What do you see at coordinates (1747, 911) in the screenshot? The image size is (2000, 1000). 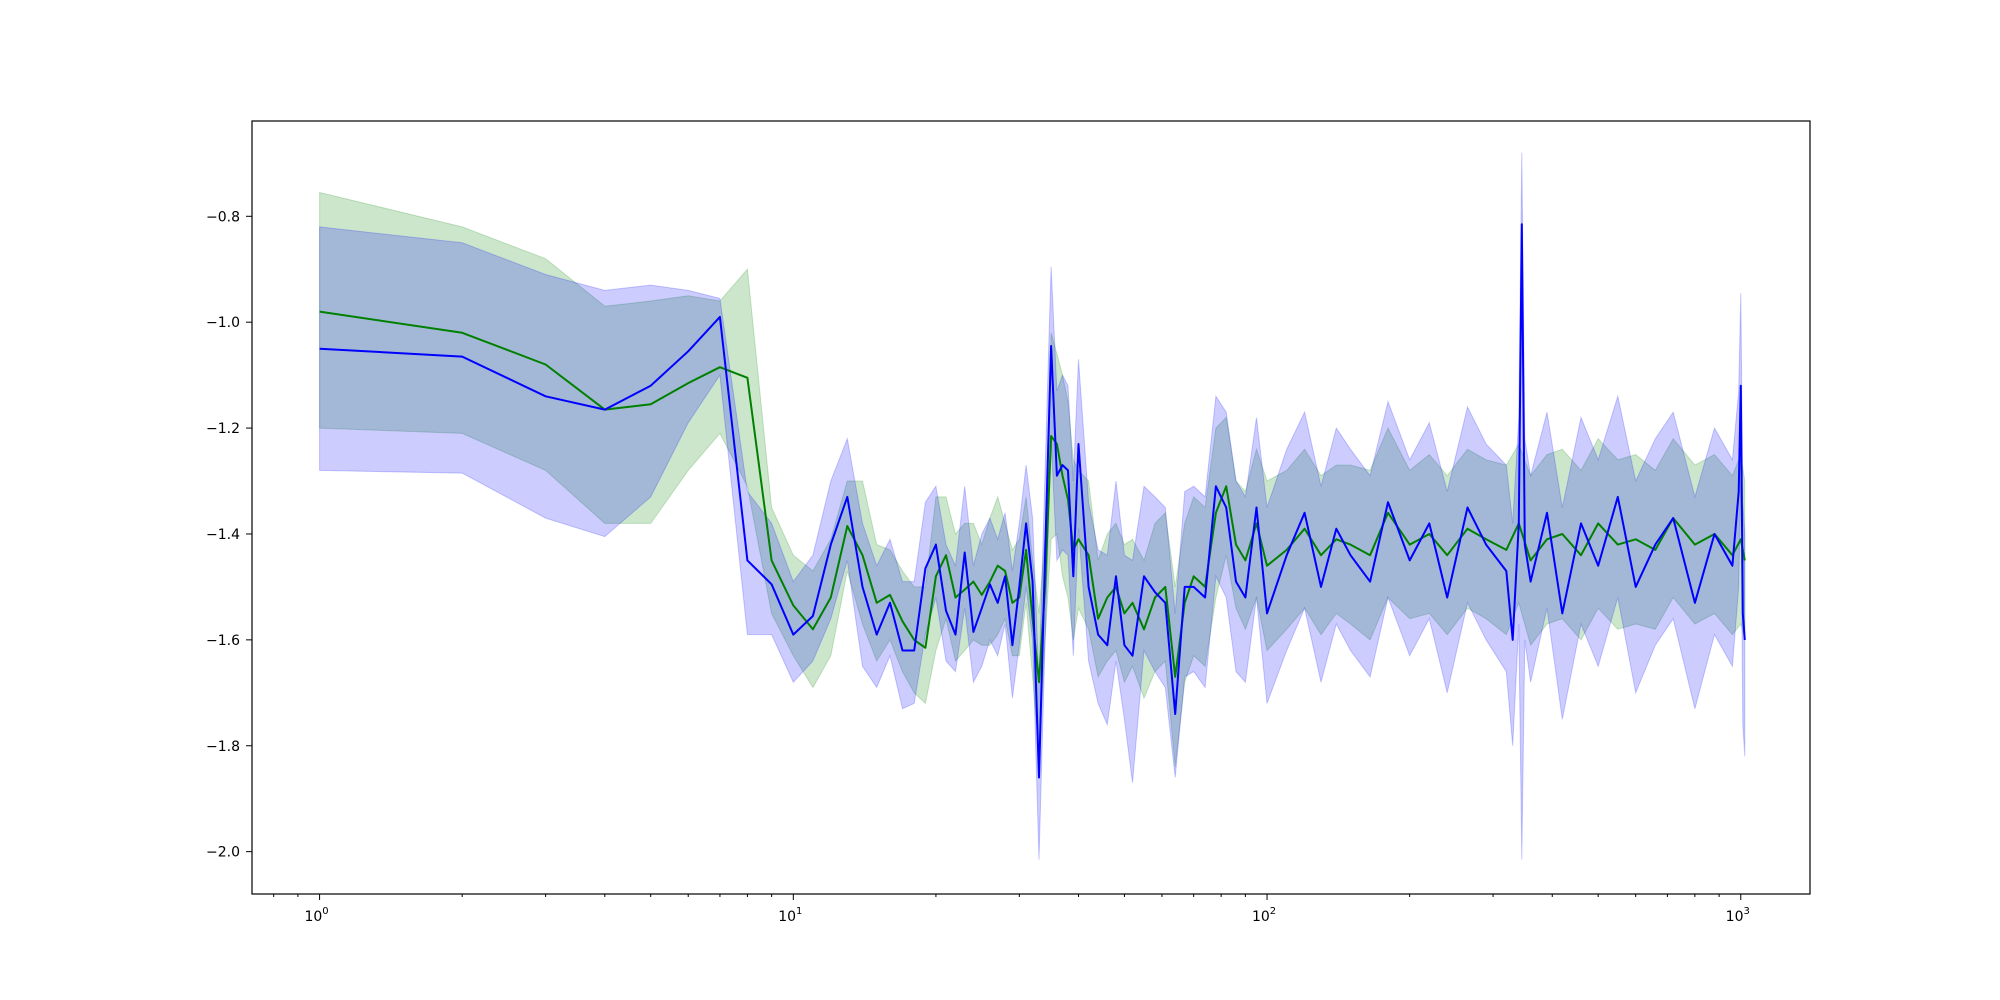 I see `x-tick-label-exponent: 3` at bounding box center [1747, 911].